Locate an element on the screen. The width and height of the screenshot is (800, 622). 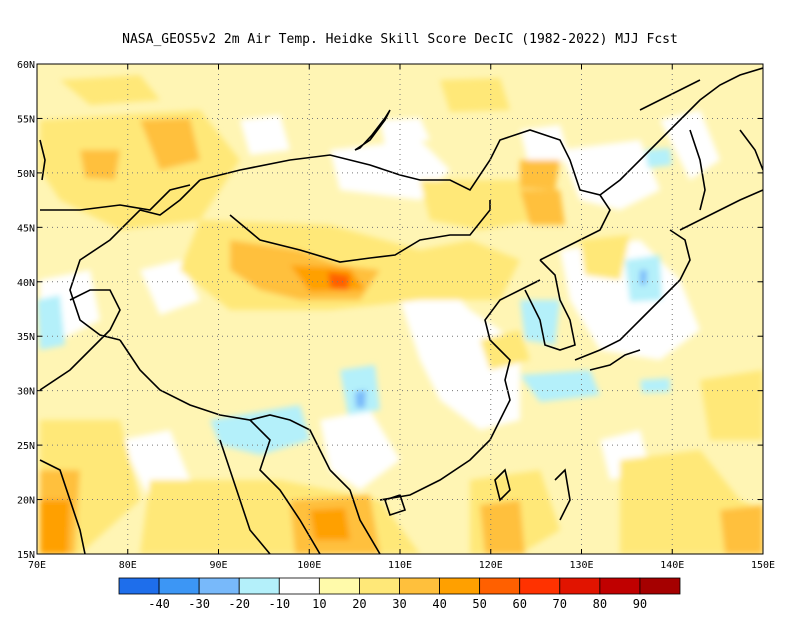
colorbar-label: 60 is located at coordinates (519, 604).